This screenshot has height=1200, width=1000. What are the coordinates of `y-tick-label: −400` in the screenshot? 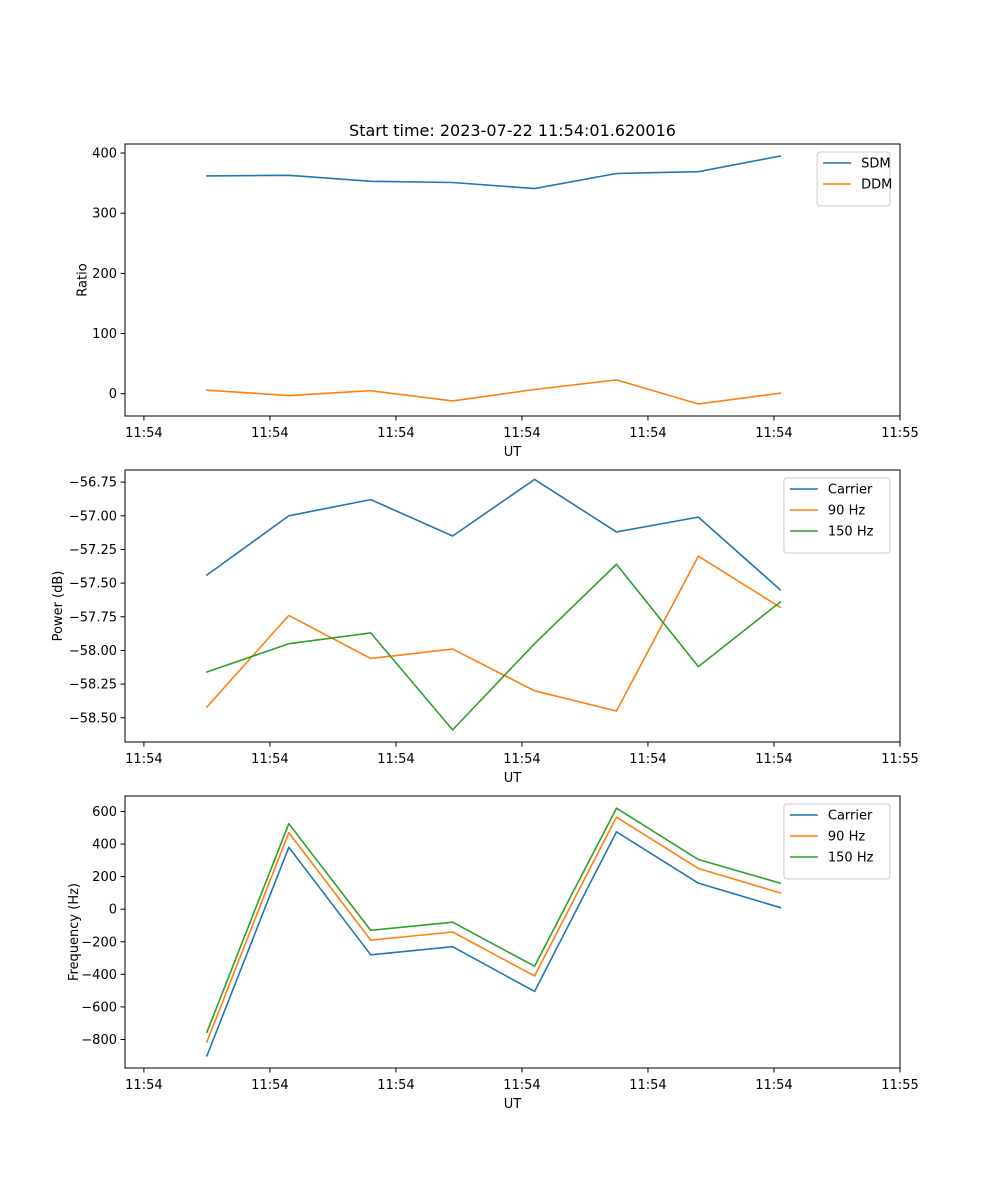 It's located at (99, 975).